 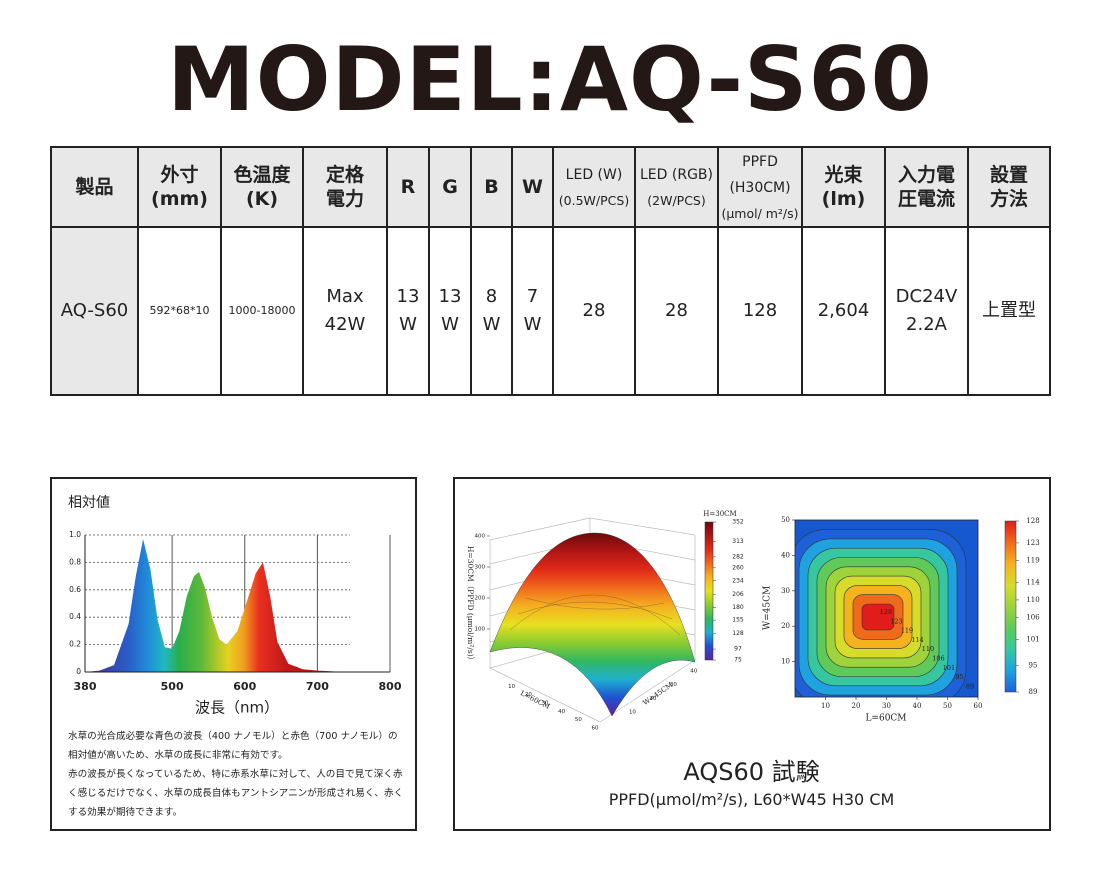 What do you see at coordinates (970, 686) in the screenshot?
I see `contour-label: 89` at bounding box center [970, 686].